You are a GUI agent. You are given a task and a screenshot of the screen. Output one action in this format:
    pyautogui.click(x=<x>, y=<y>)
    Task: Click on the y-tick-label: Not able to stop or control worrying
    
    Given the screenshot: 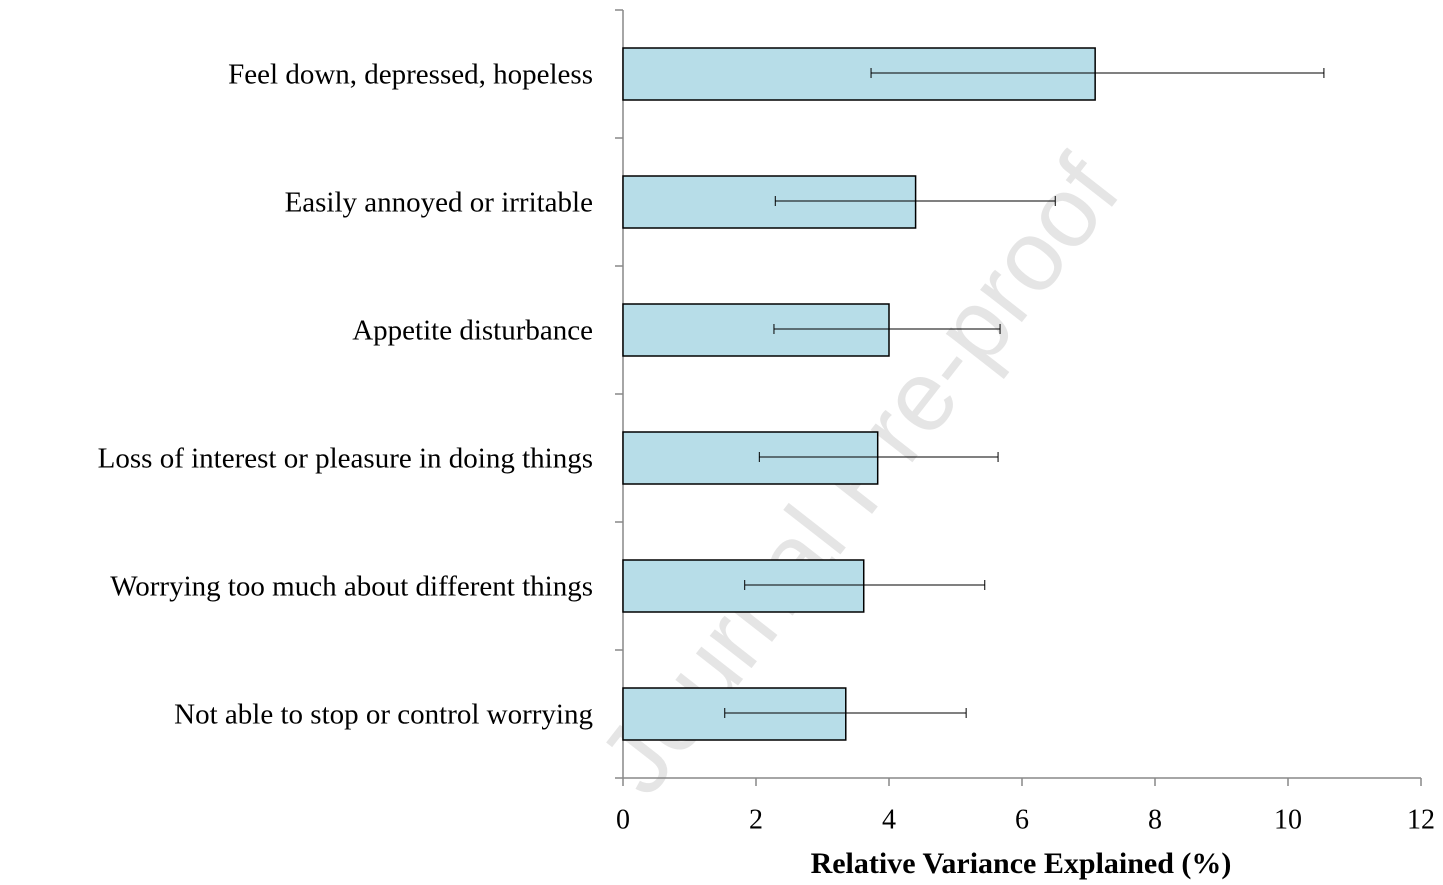 What is the action you would take?
    pyautogui.click(x=383, y=715)
    